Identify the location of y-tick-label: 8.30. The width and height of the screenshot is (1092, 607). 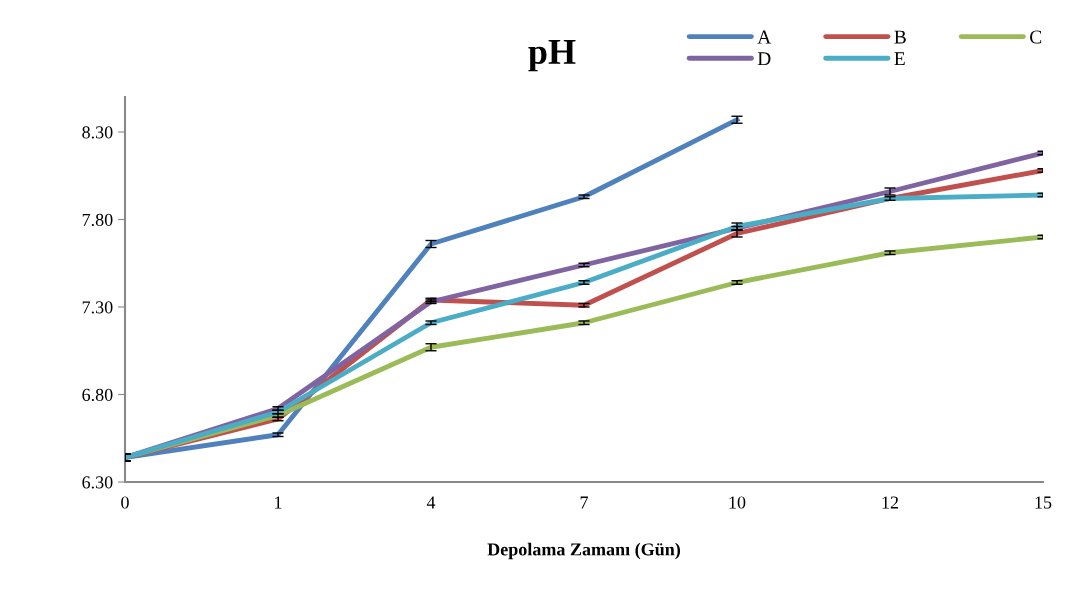
(97, 132).